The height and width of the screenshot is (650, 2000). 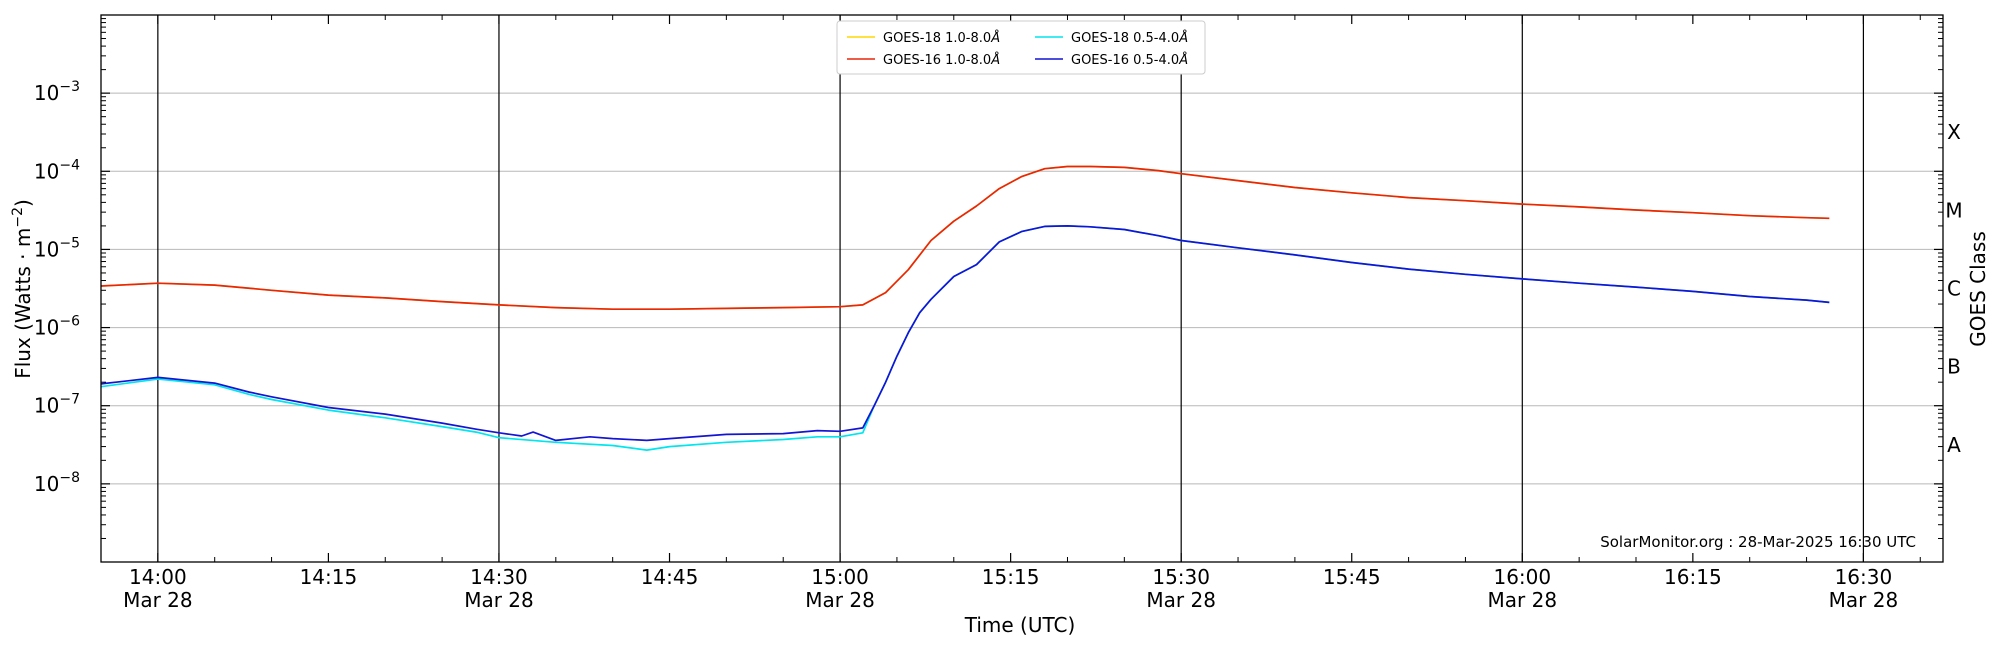 I want to click on x-tick-label: 15:45, so click(x=1352, y=577).